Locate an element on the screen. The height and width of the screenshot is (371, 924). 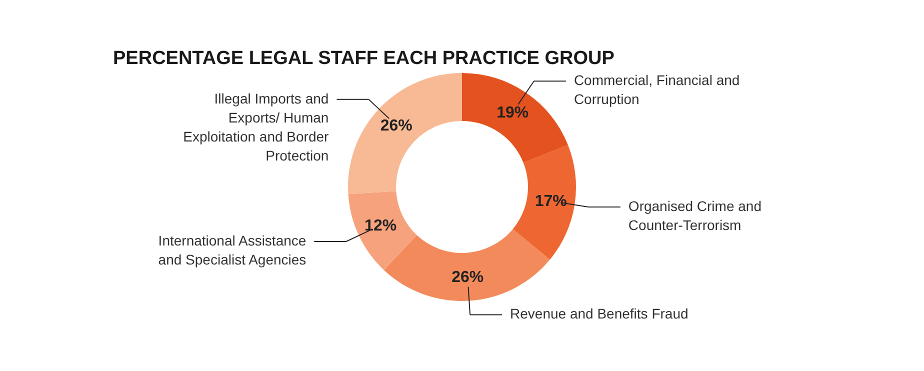
data-label: 19% is located at coordinates (512, 113).